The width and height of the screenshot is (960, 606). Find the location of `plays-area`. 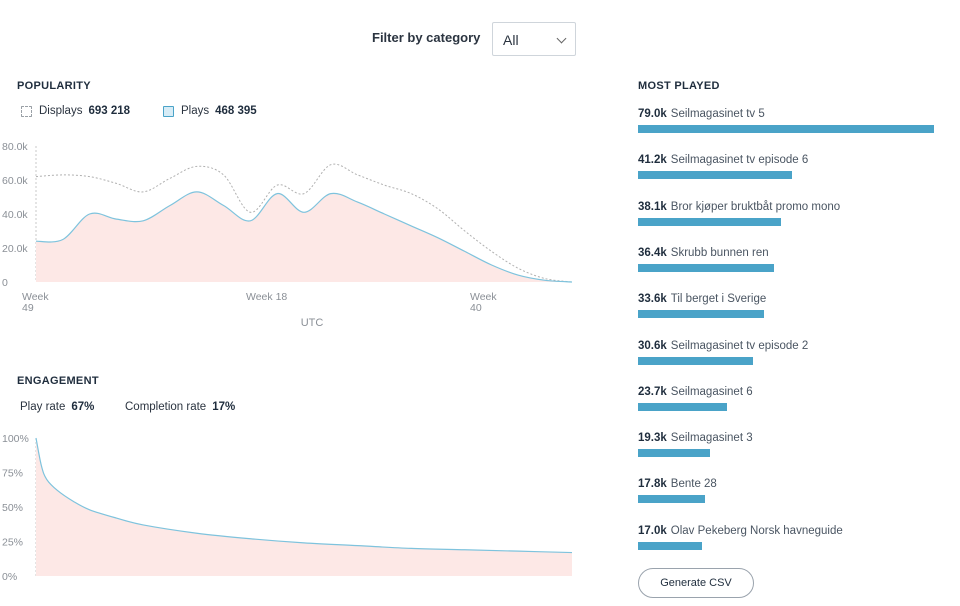

plays-area is located at coordinates (304, 236).